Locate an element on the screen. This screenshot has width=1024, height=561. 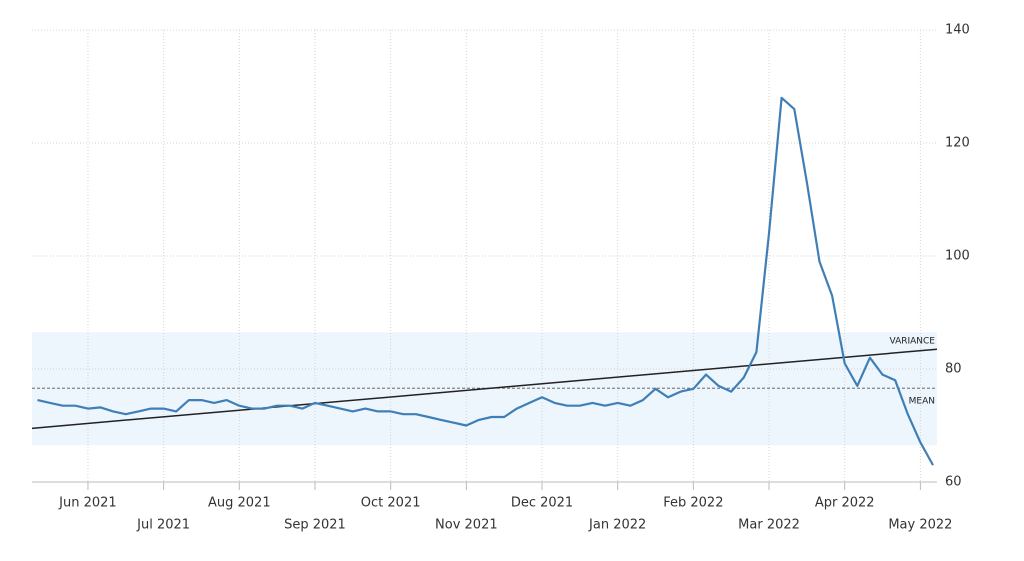
y-tick-label: 120 is located at coordinates (957, 143).